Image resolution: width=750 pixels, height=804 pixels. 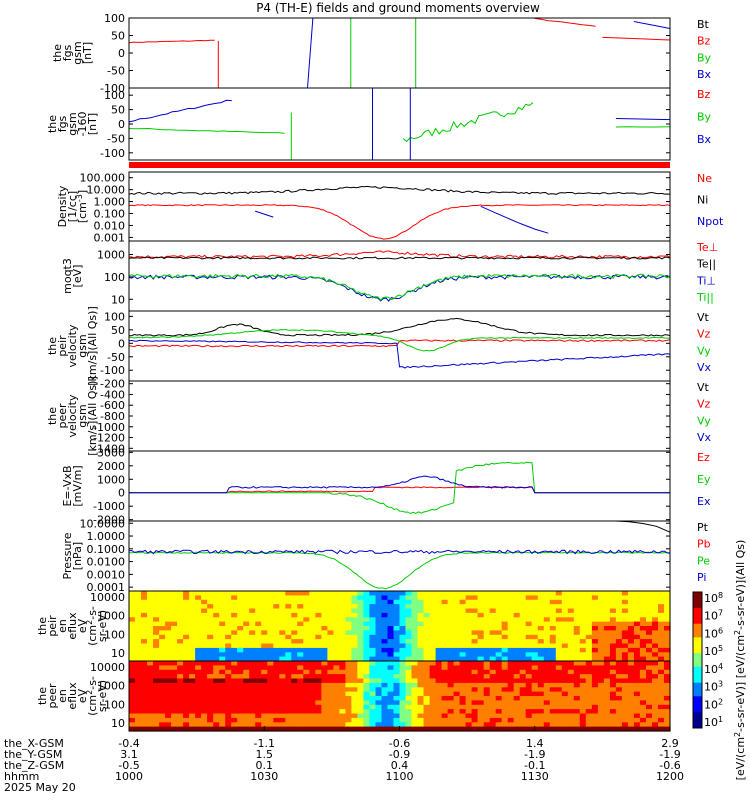 What do you see at coordinates (704, 334) in the screenshot?
I see `legend-Vz: Vz` at bounding box center [704, 334].